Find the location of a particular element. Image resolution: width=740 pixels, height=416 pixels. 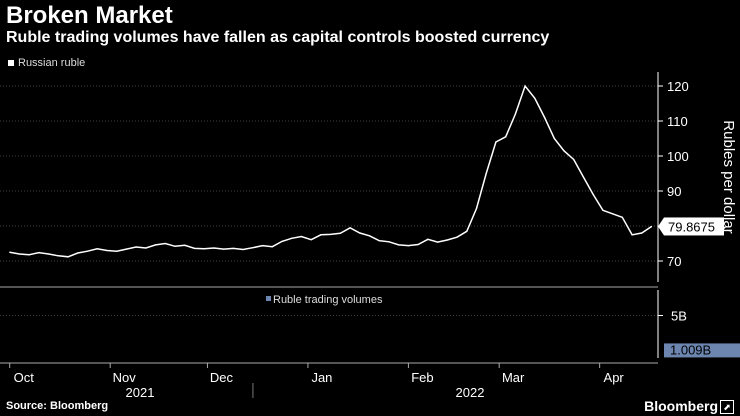

year-label: 2022 is located at coordinates (470, 392).